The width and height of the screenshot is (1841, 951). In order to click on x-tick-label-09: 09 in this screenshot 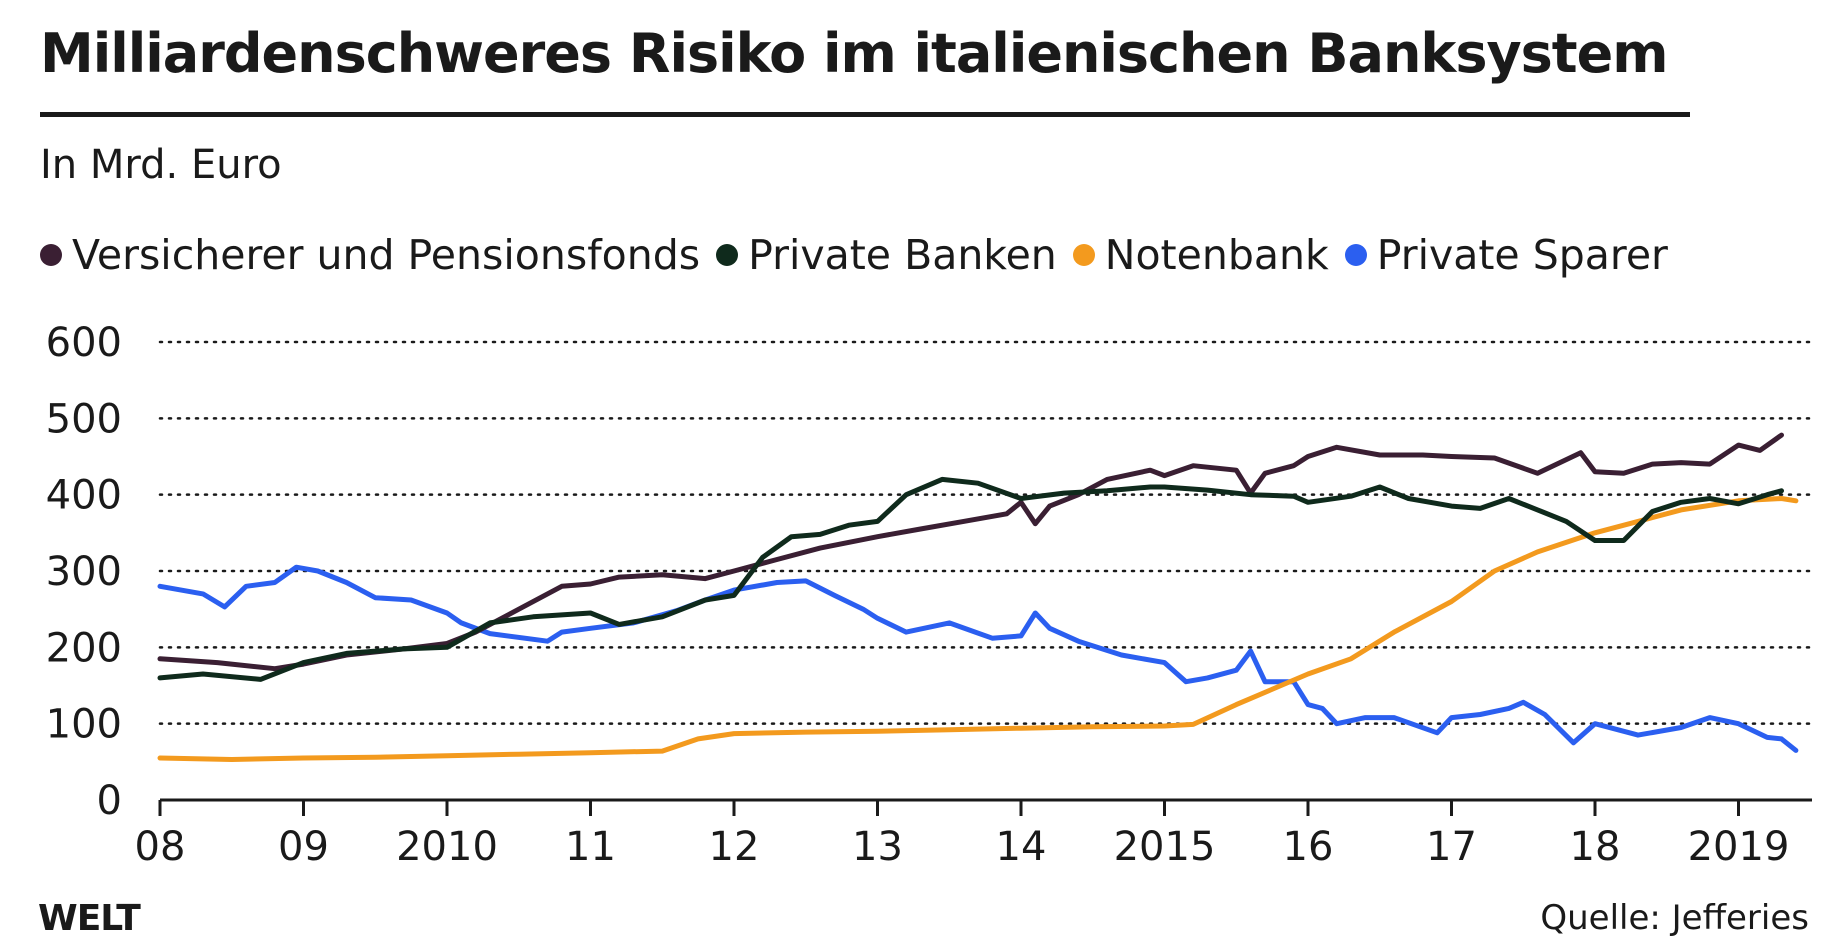, I will do `click(303, 847)`.